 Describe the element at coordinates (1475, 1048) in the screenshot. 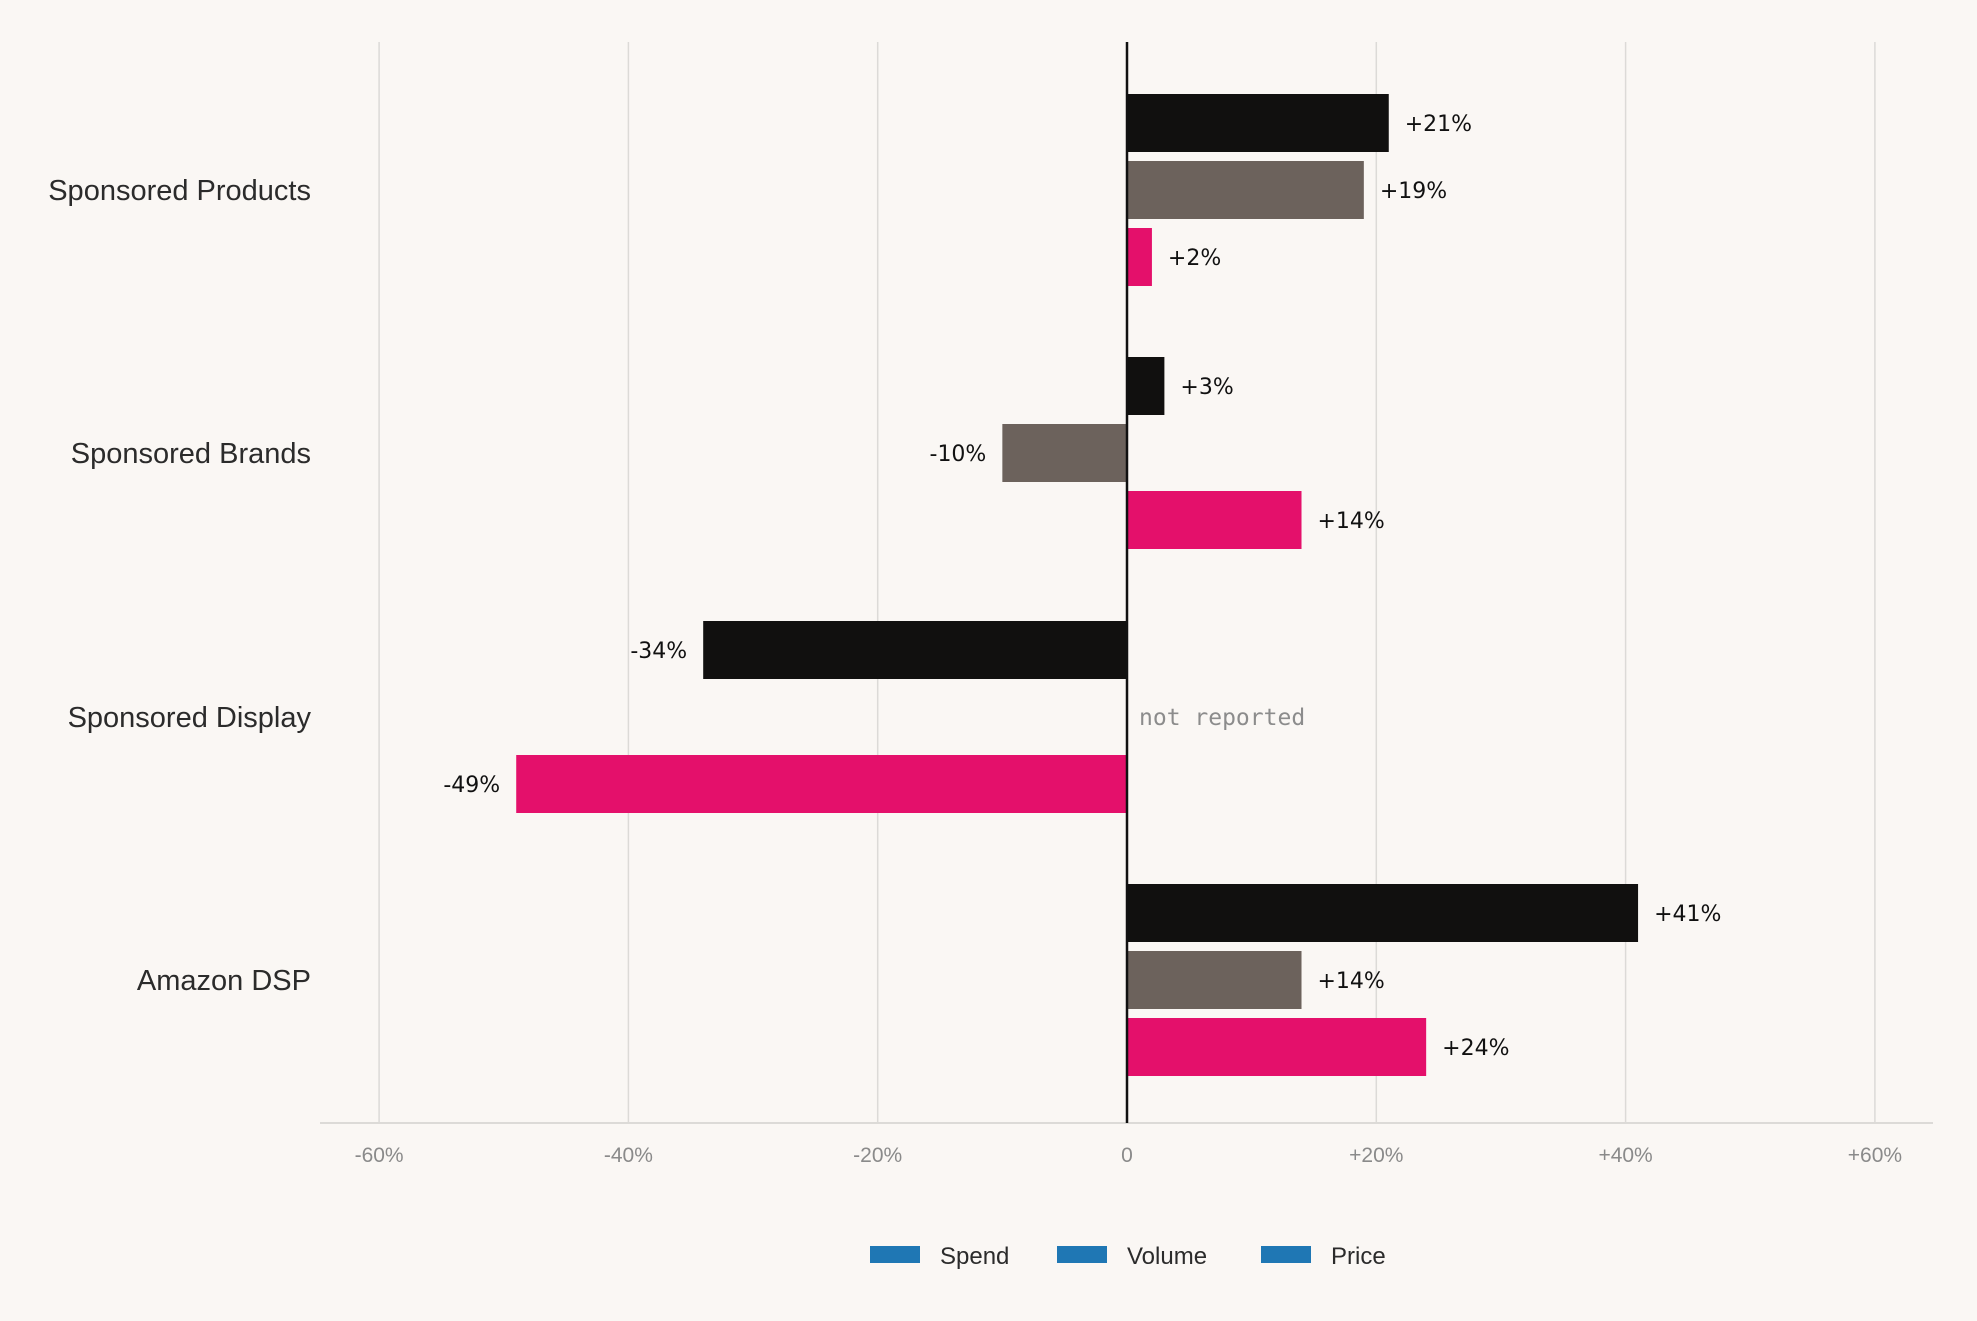

I see `value-label: +24%` at that location.